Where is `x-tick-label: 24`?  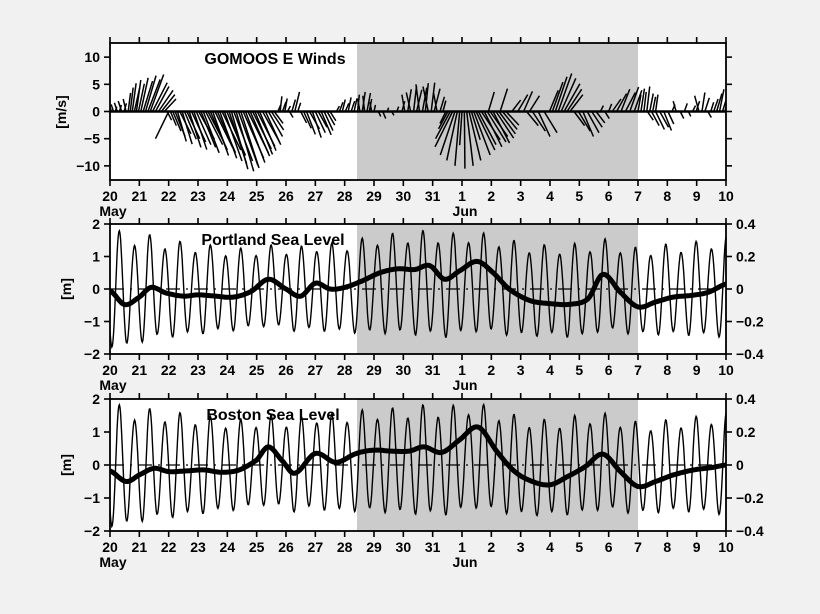
x-tick-label: 24 is located at coordinates (228, 370).